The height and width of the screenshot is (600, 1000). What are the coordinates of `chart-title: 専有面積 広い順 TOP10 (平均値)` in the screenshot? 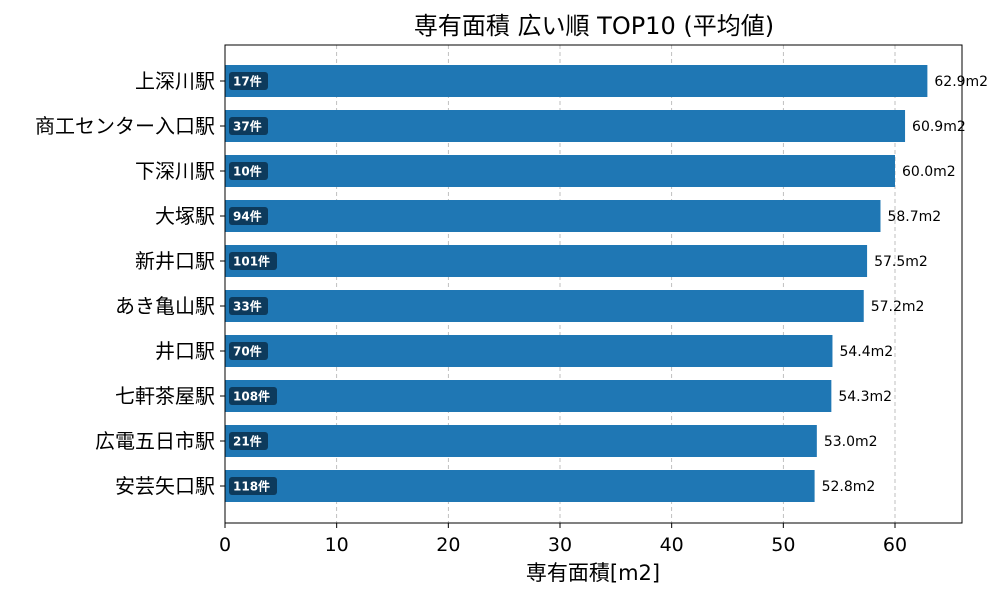 It's located at (594, 26).